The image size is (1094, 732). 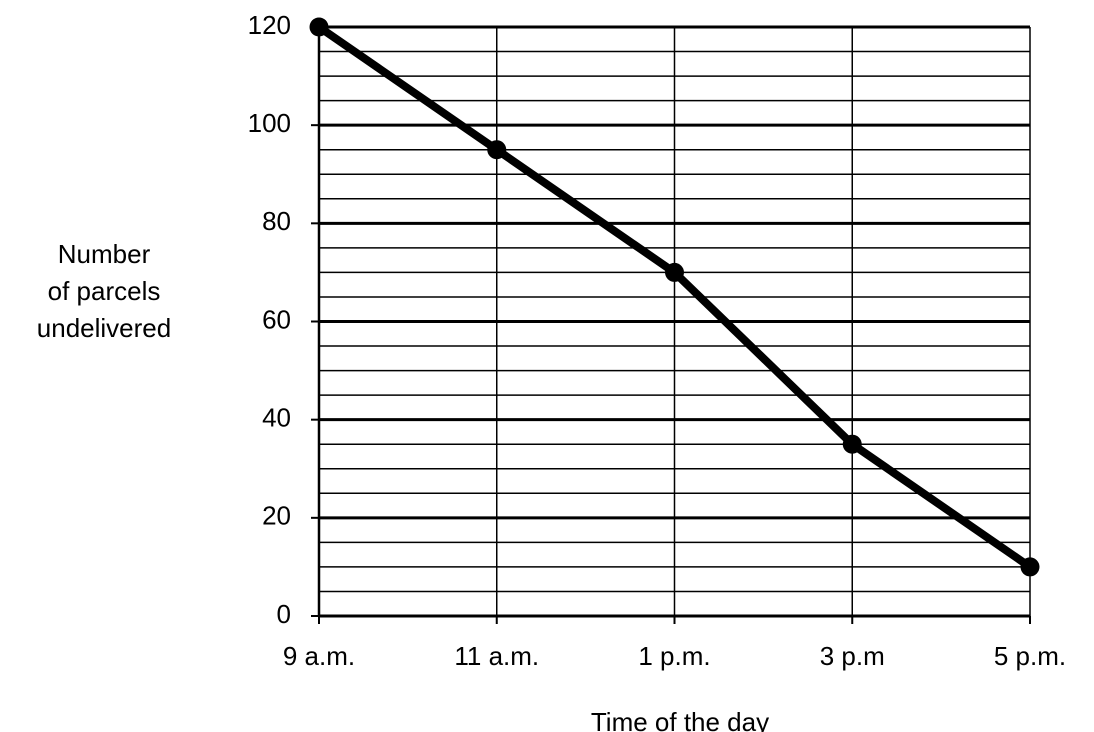 I want to click on x-tick-label: 11 a.m., so click(x=496, y=656).